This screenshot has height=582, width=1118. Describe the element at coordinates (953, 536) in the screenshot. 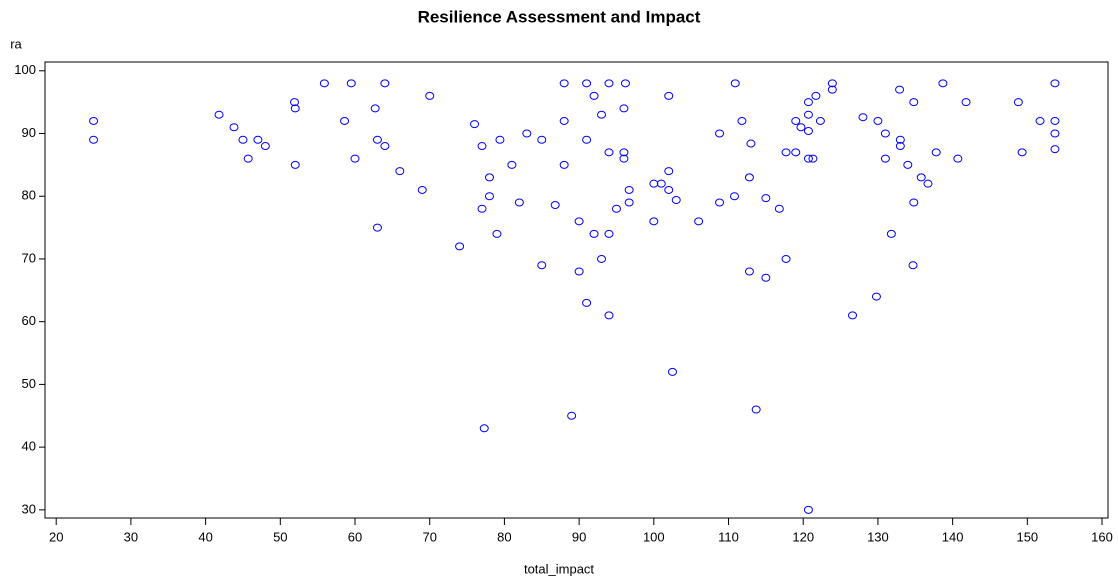

I see `x-tick-label: 140` at that location.